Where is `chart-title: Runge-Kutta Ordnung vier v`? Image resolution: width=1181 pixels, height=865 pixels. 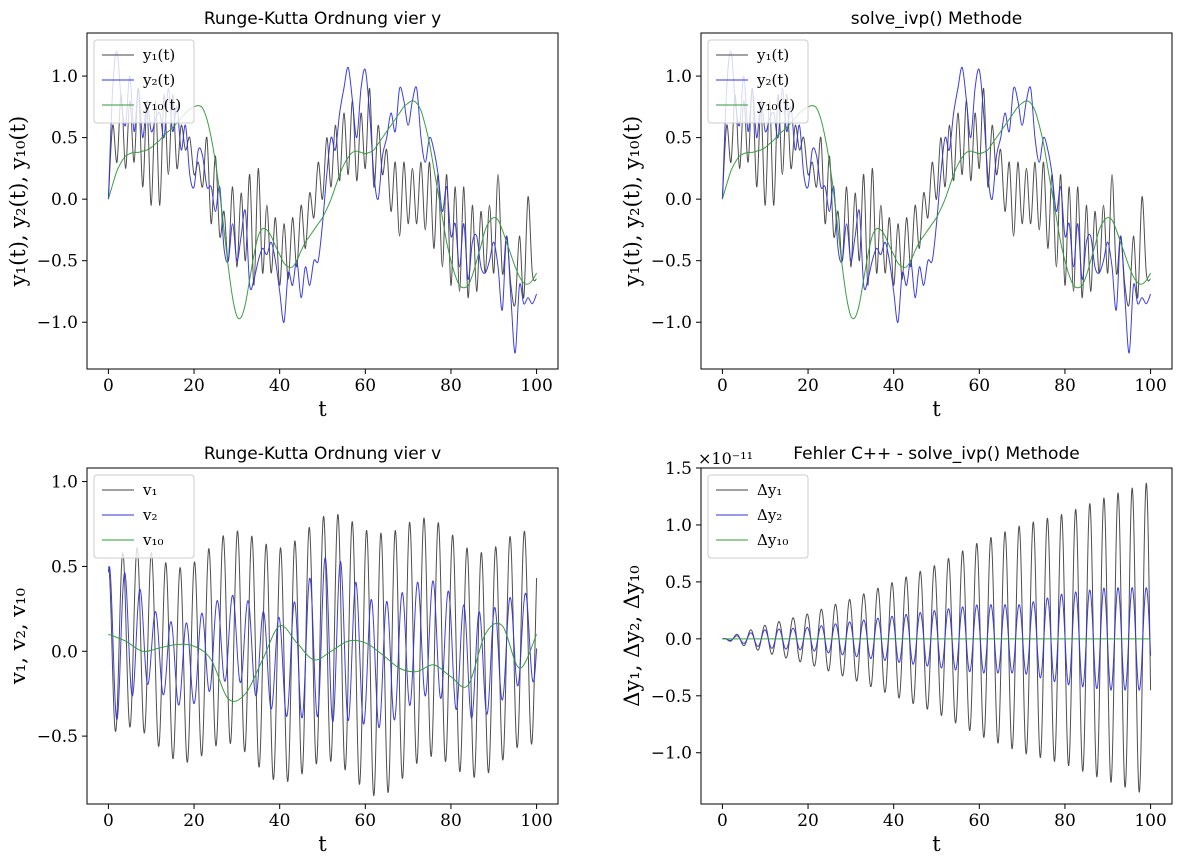
chart-title: Runge-Kutta Ordnung vier v is located at coordinates (322, 454).